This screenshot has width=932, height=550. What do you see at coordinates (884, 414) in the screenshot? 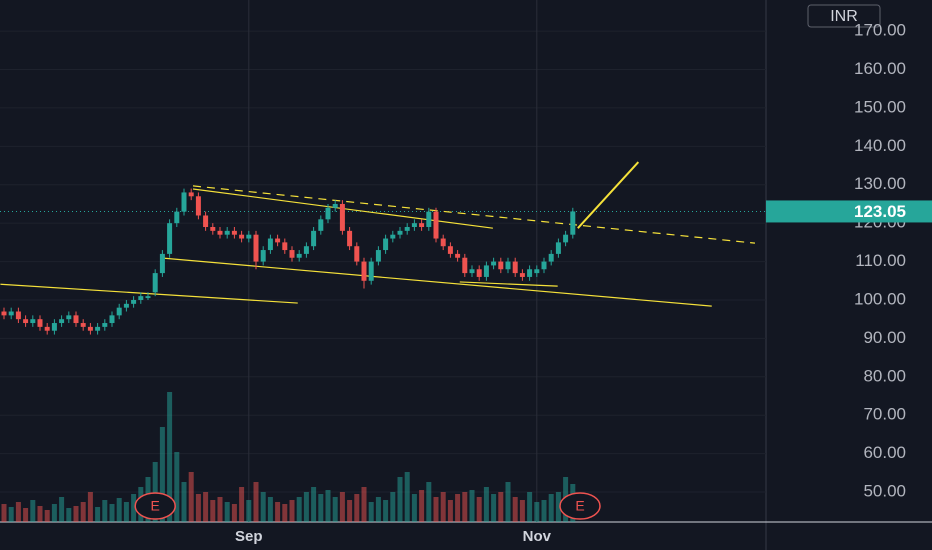
I see `y-tick-label: 70.00` at bounding box center [884, 414].